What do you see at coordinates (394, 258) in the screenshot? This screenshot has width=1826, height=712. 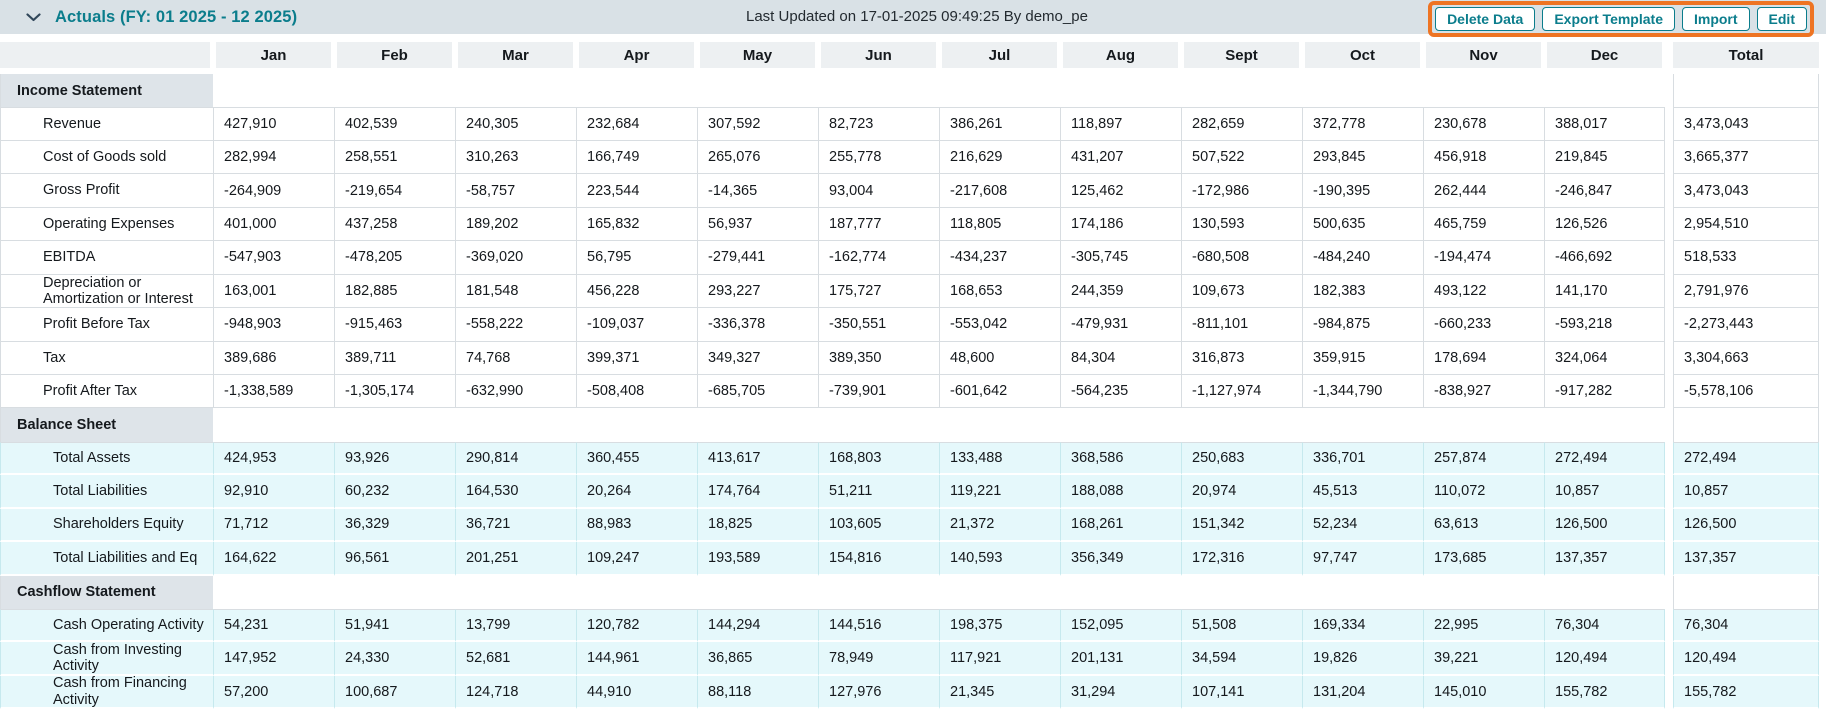 I see `value-cell: -478,205` at bounding box center [394, 258].